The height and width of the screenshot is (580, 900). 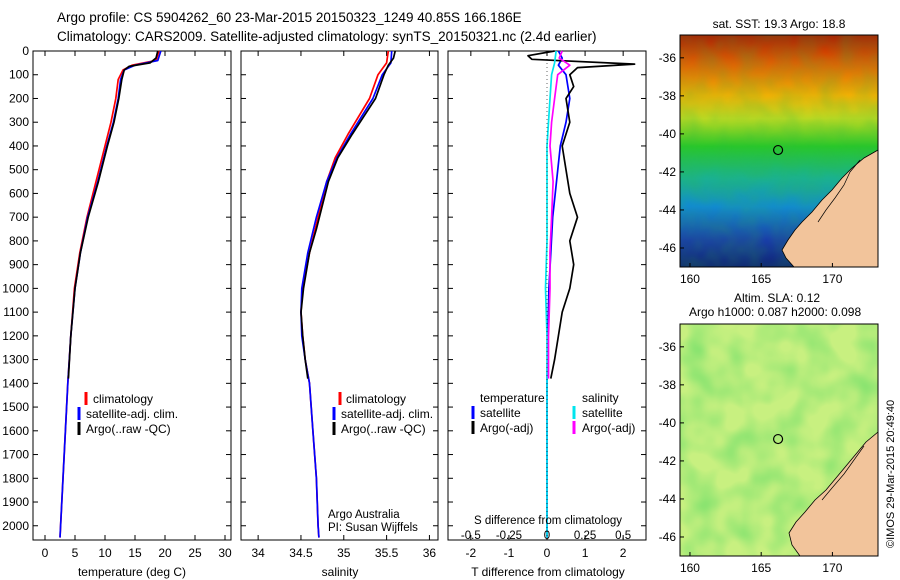 I want to click on x-tick-label: 25, so click(x=195, y=553).